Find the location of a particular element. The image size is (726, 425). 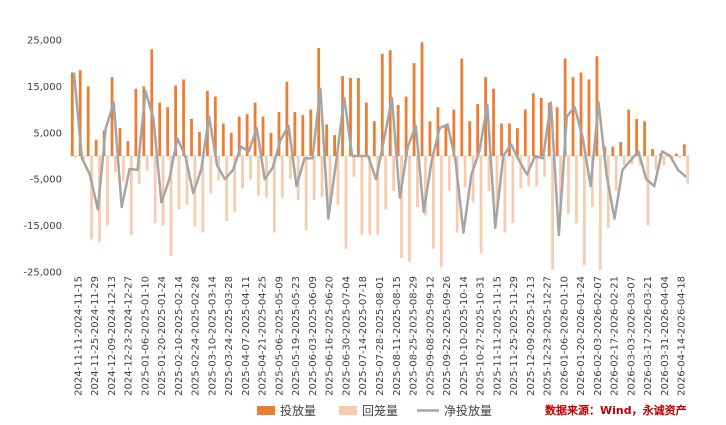

x-tick-label: 2026-01-20-2026-01-24 is located at coordinates (581, 336).